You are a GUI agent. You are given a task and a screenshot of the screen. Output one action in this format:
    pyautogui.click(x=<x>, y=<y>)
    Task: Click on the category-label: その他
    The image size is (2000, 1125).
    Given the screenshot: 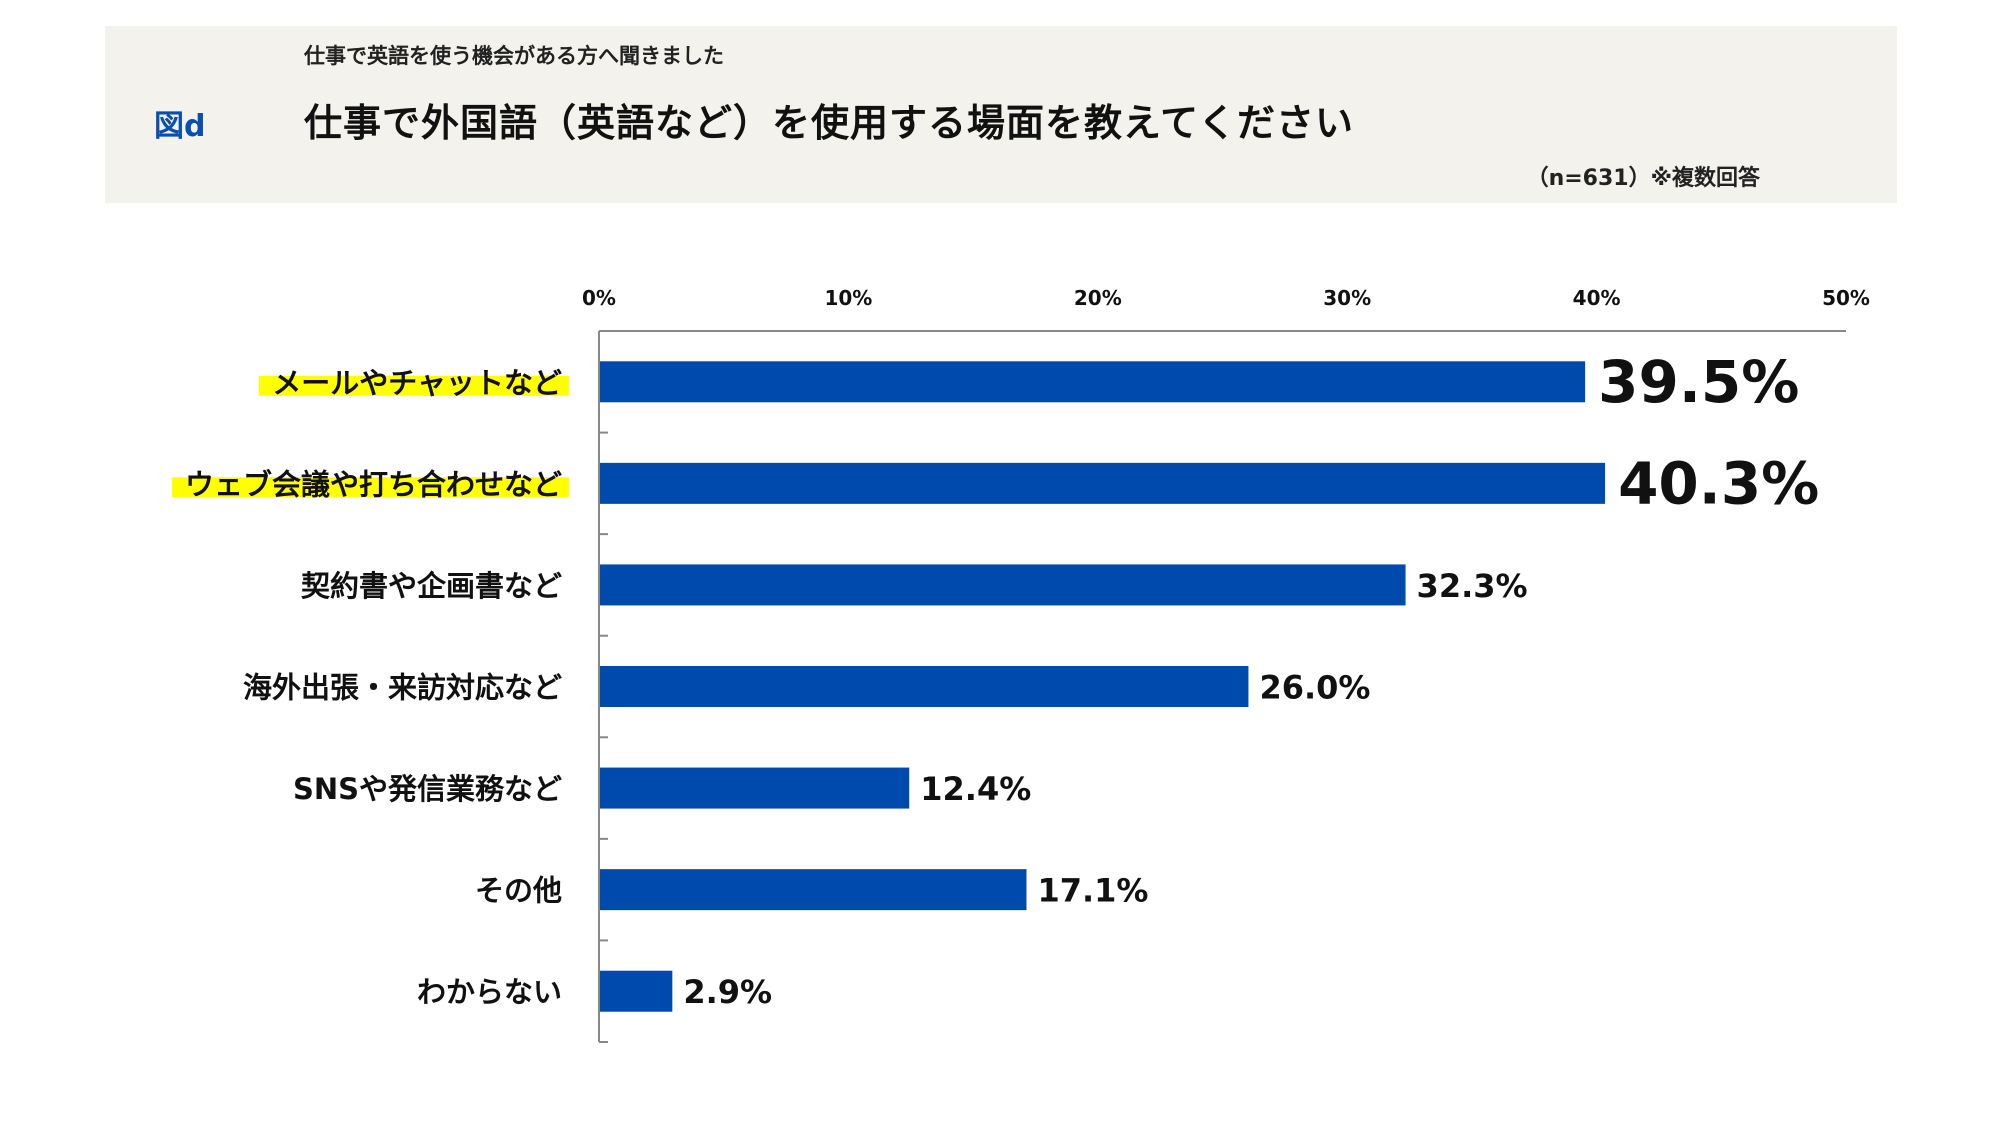 What is the action you would take?
    pyautogui.click(x=518, y=891)
    